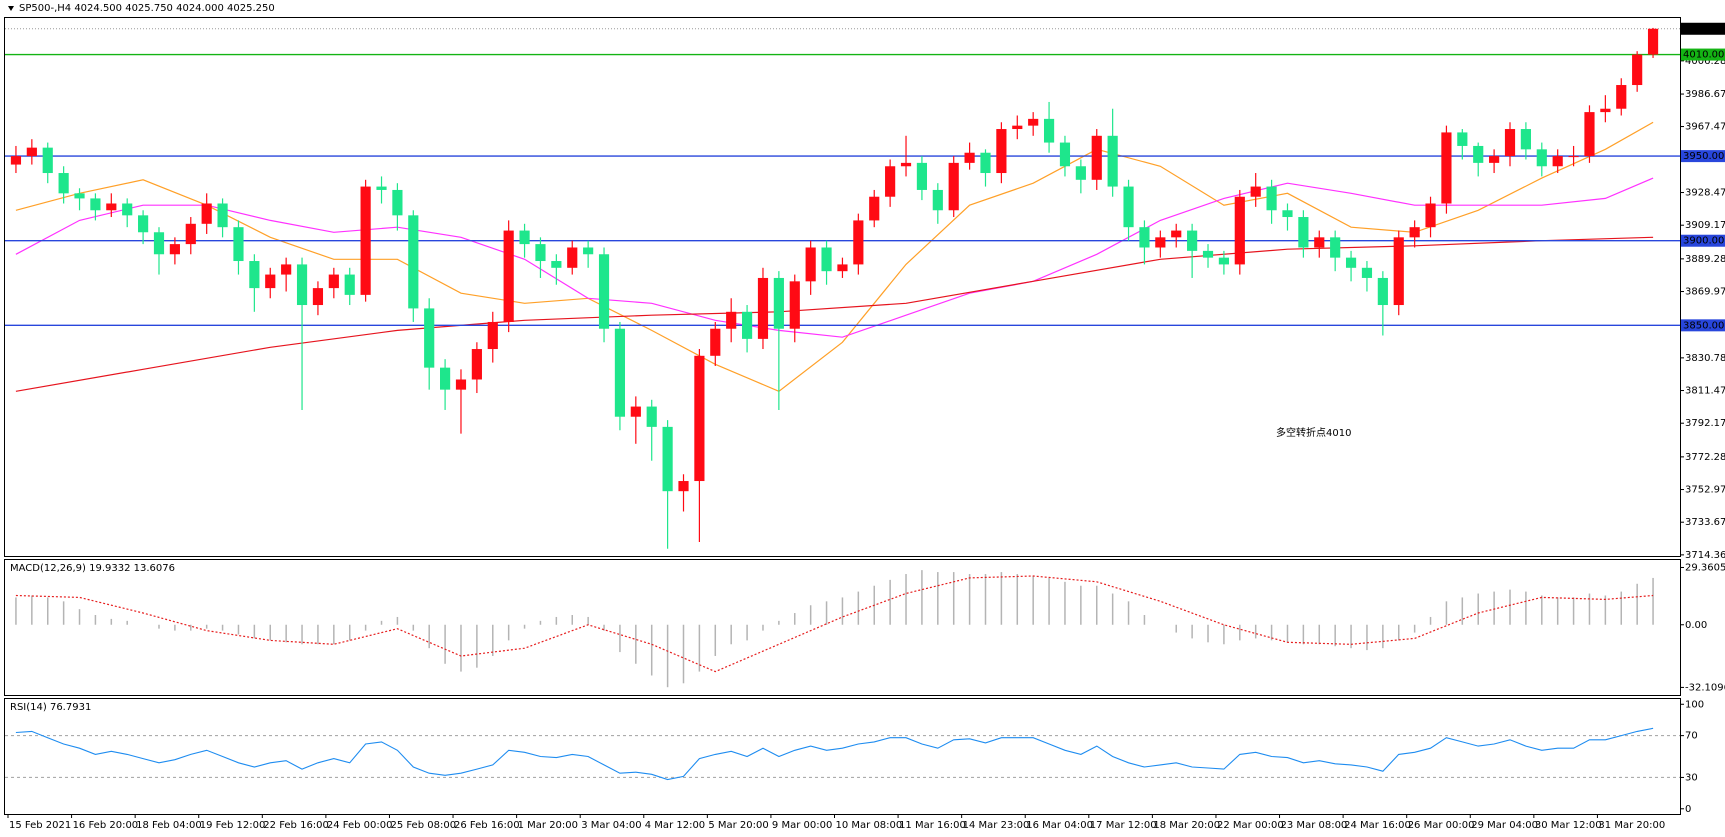 The width and height of the screenshot is (1725, 837). I want to click on y-tick-label: 3869.975, so click(1705, 292).